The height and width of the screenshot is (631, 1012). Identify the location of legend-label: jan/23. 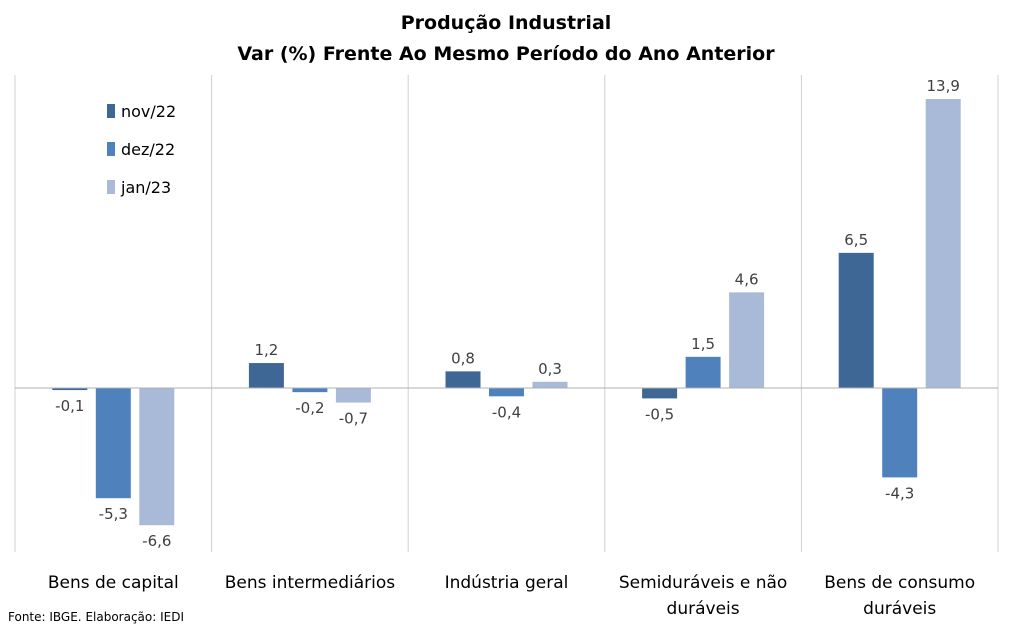
(145, 187).